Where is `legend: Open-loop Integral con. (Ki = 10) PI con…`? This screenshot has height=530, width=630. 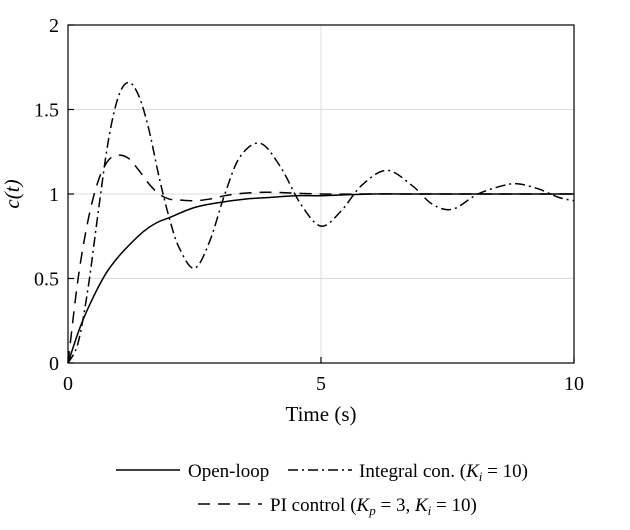
legend: Open-loop Integral con. (Ki = 10) PI con… is located at coordinates (322, 489).